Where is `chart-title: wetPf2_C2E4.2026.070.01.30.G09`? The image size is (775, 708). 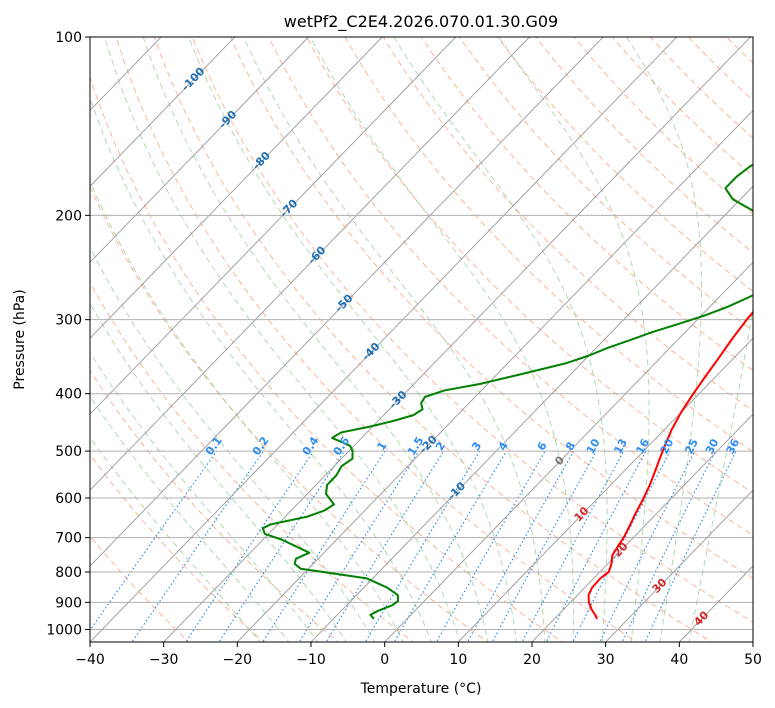 chart-title: wetPf2_C2E4.2026.070.01.30.G09 is located at coordinates (421, 22).